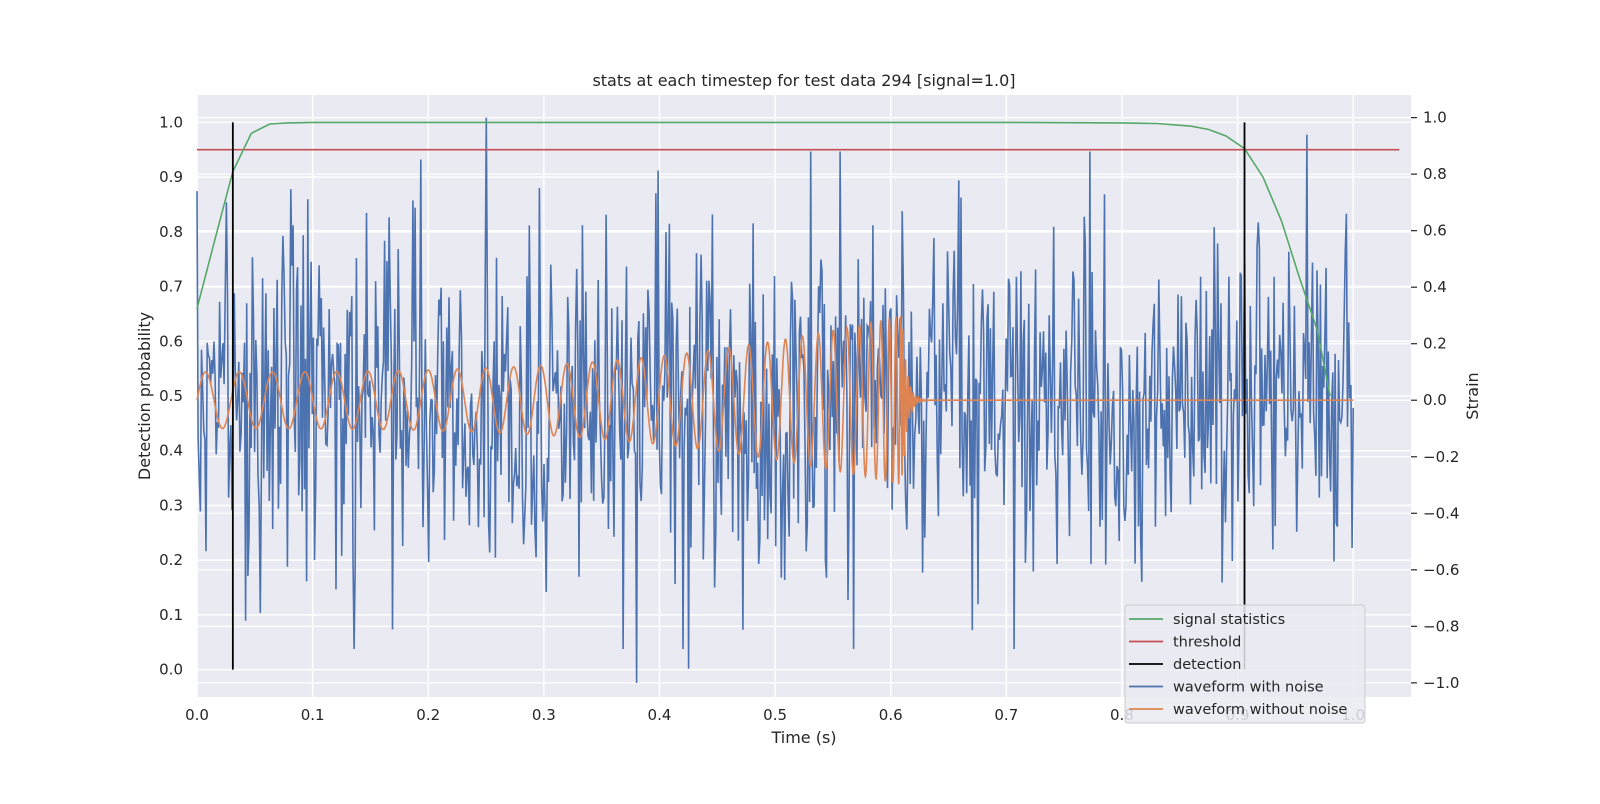 The height and width of the screenshot is (804, 1600). Describe the element at coordinates (171, 396) in the screenshot. I see `y-tick-label-left: 0.5` at that location.